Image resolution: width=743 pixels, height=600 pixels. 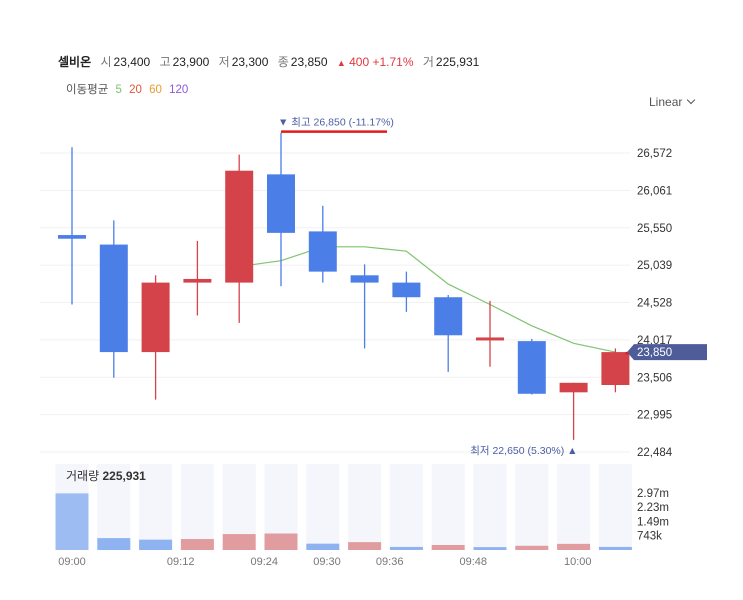 I want to click on volume-title: 거래량 225,931, so click(x=106, y=476).